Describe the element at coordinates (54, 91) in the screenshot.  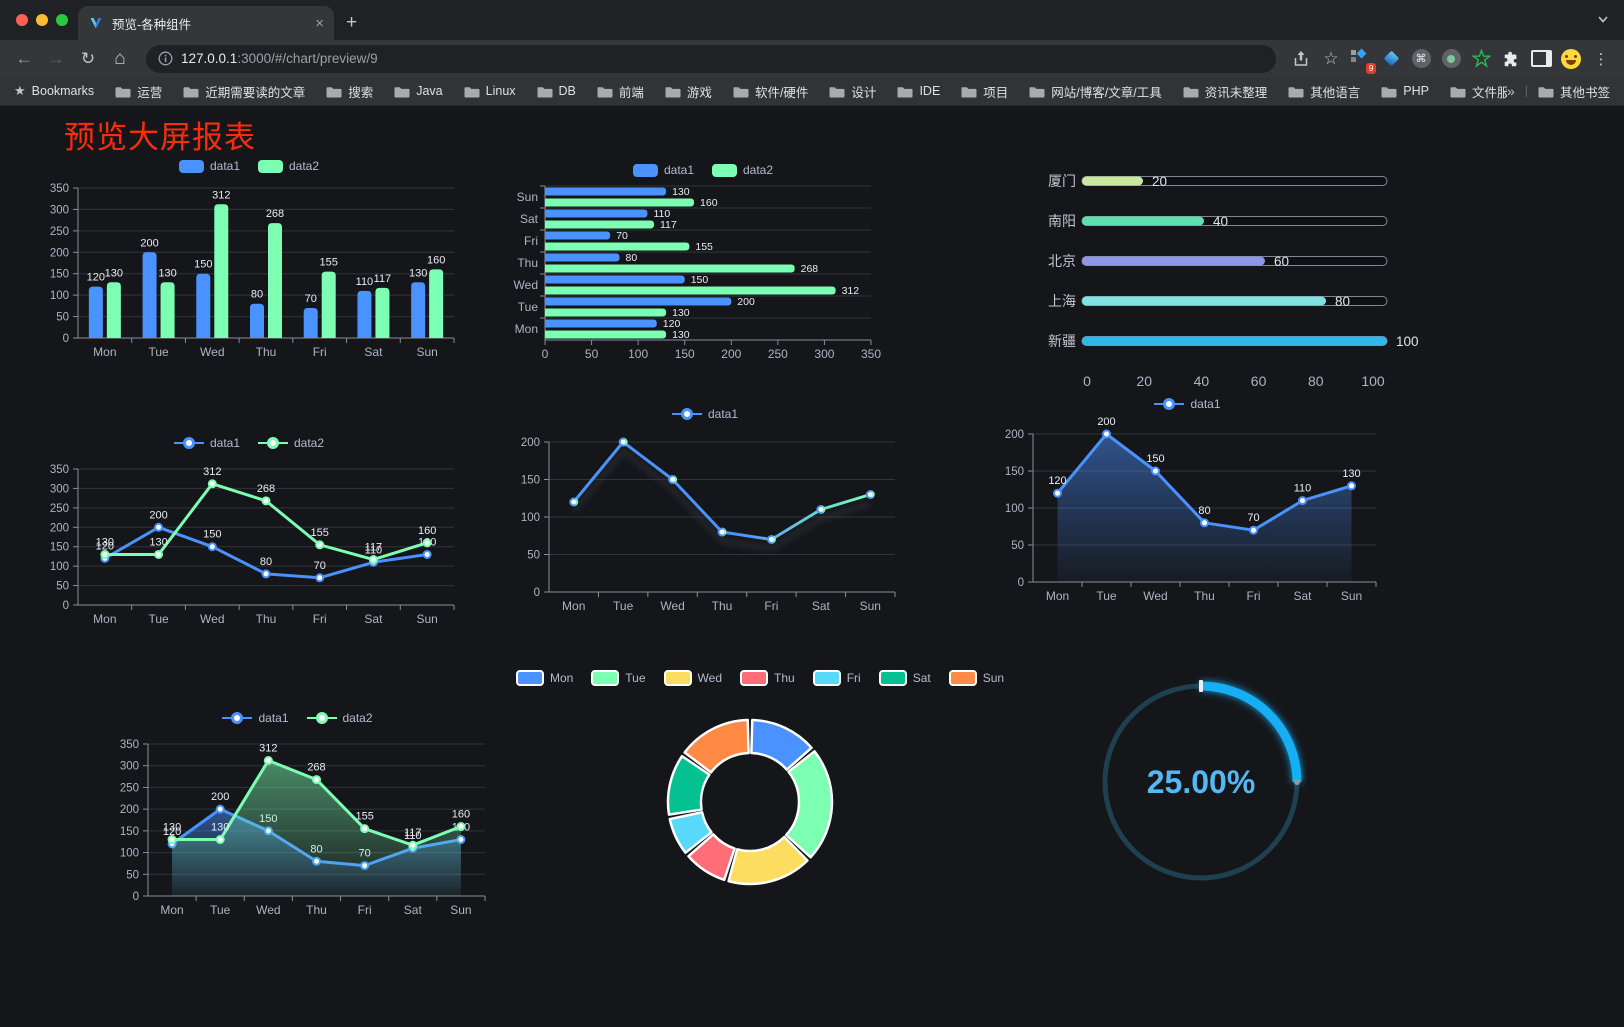
I see `bookmarks-manager: ★ Bookmarks` at that location.